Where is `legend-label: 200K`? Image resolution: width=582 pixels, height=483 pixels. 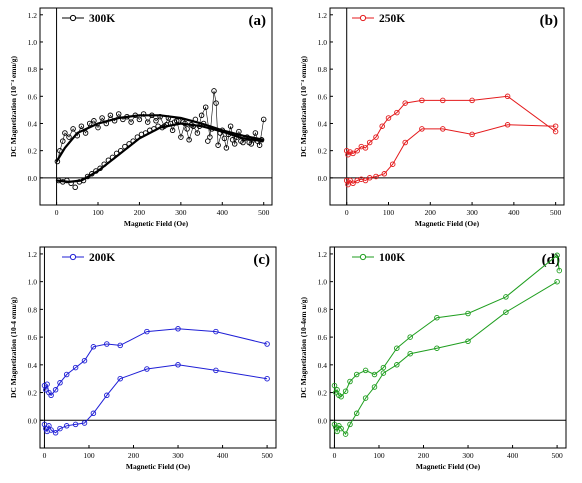 legend-label: 200K is located at coordinates (102, 258).